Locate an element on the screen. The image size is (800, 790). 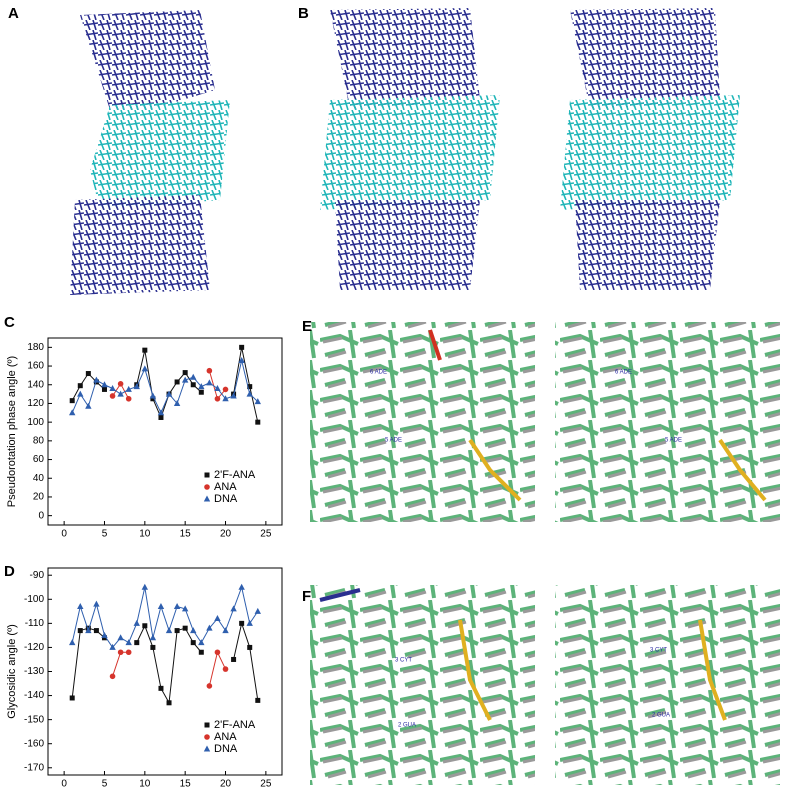
x-tick-label: 15 is located at coordinates (186, 534).